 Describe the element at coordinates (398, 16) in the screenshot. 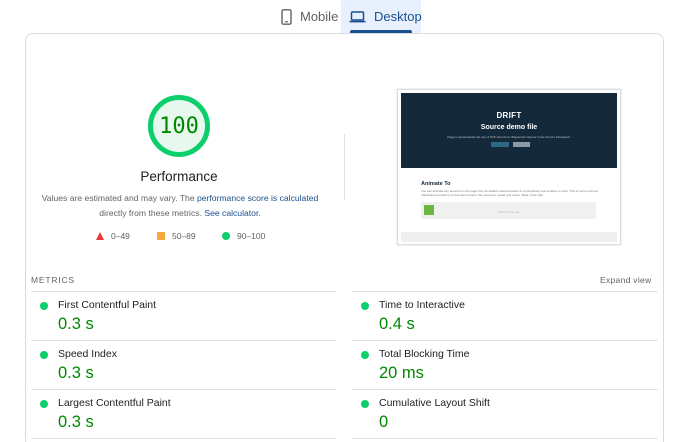

I see `tab-desktop-label: Desktop` at that location.